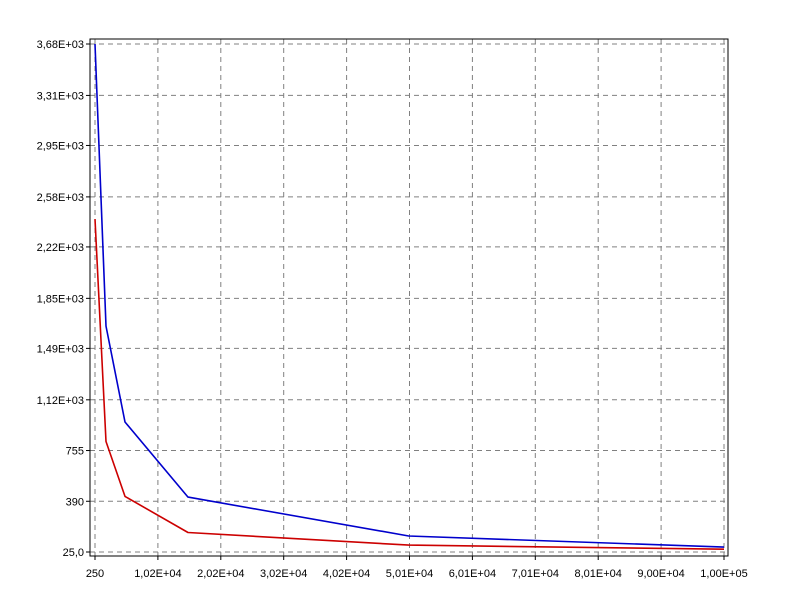 Image resolution: width=800 pixels, height=600 pixels. Describe the element at coordinates (95, 574) in the screenshot. I see `x-tick-label: 250` at that location.